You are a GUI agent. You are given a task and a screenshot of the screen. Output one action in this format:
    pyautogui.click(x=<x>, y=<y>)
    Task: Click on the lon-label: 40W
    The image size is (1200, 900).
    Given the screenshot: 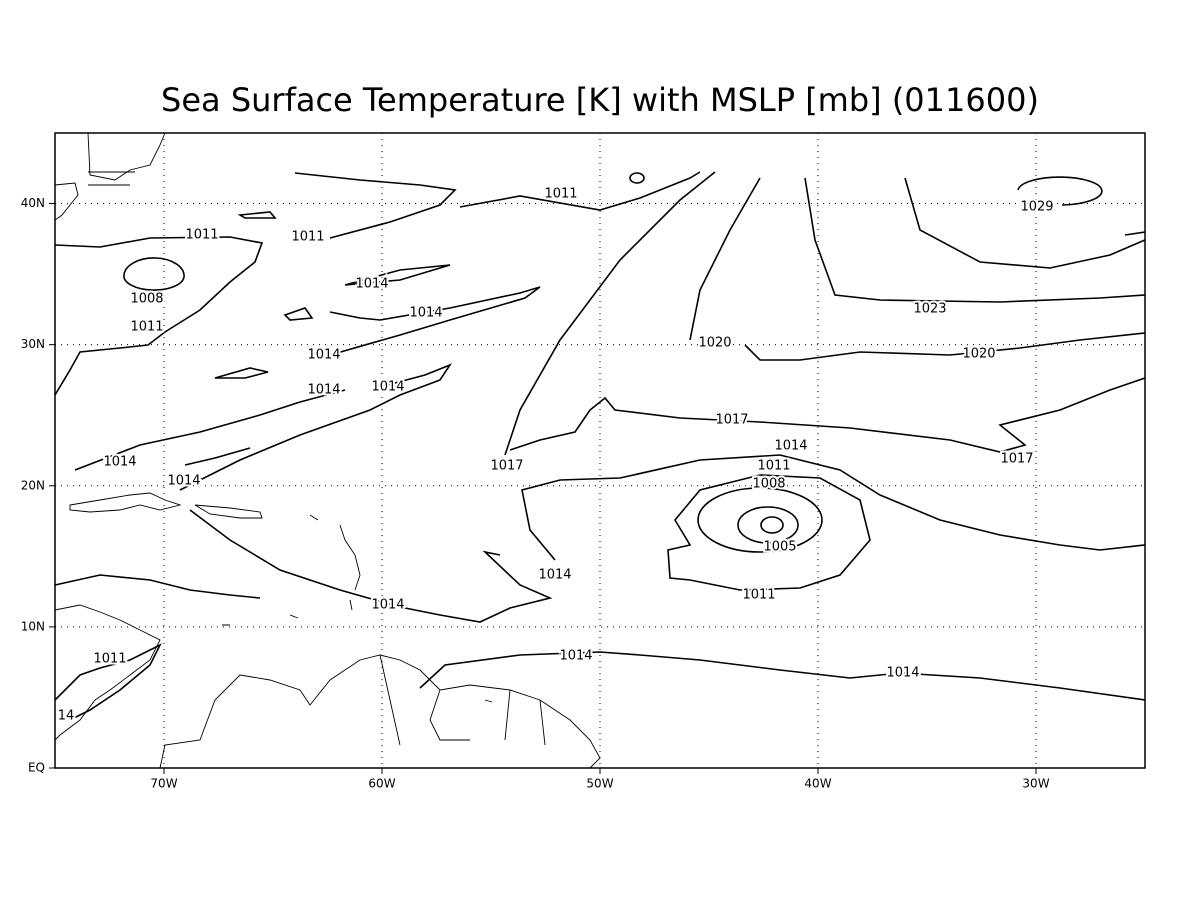 What is the action you would take?
    pyautogui.click(x=817, y=784)
    